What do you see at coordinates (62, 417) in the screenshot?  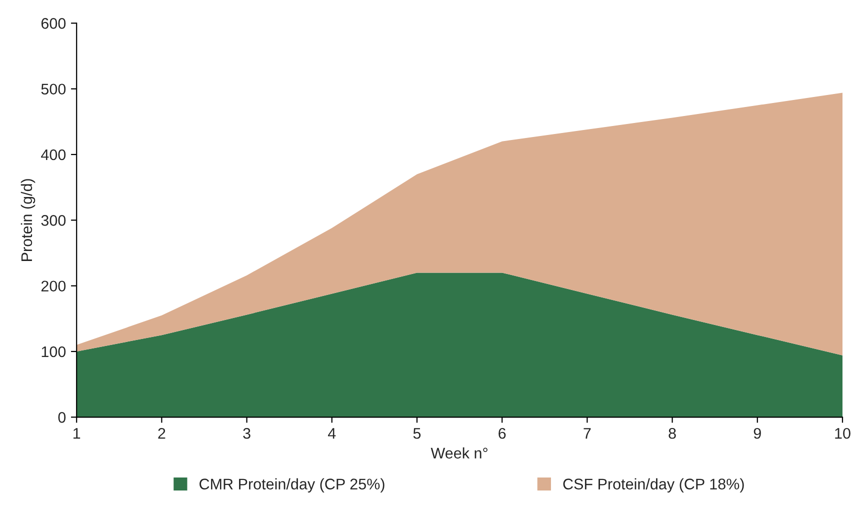 I see `y-tick-label: 0` at bounding box center [62, 417].